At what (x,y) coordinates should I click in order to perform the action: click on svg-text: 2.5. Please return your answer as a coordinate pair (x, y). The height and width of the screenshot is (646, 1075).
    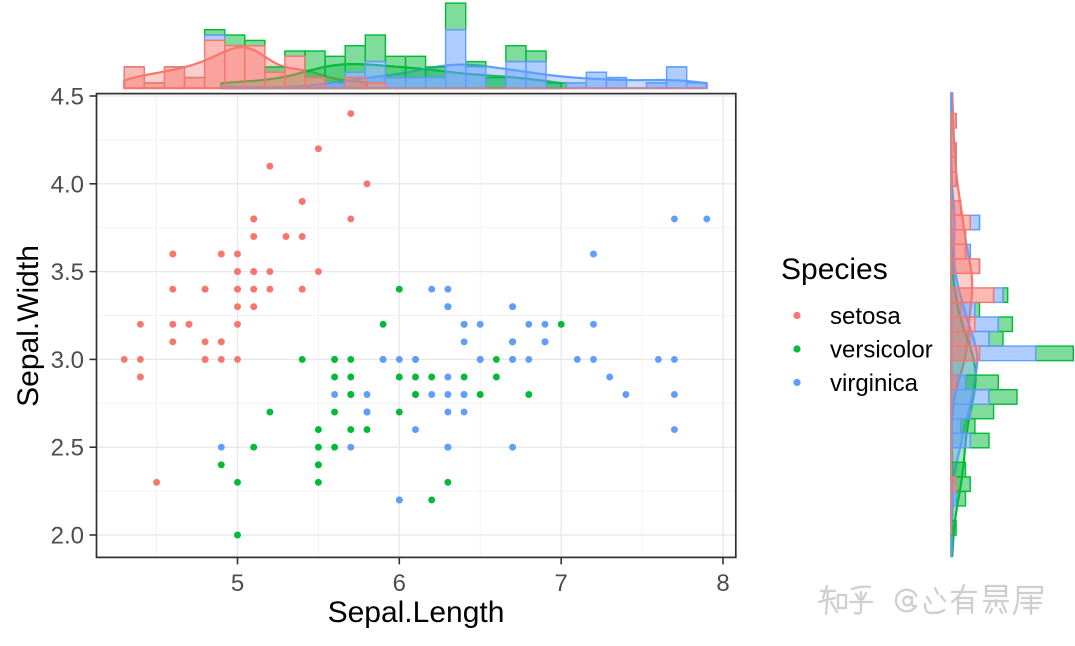
    Looking at the image, I should click on (67, 448).